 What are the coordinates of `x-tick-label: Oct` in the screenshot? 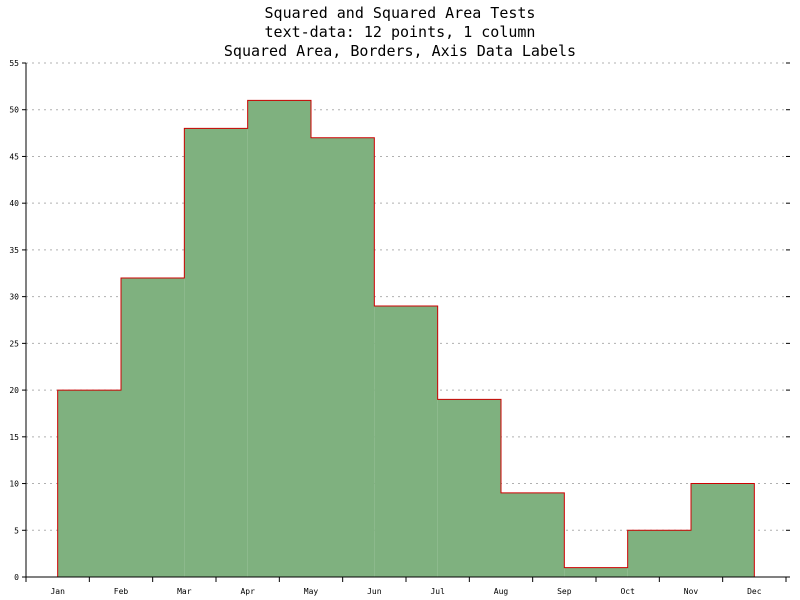 It's located at (627, 591).